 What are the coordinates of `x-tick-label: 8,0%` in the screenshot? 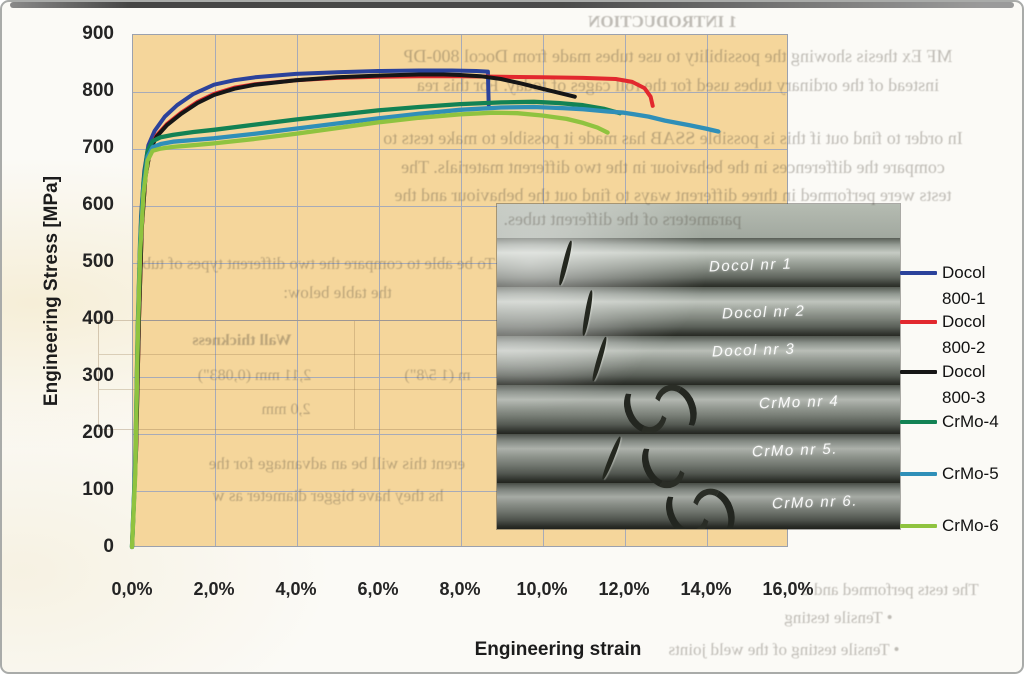 It's located at (460, 589).